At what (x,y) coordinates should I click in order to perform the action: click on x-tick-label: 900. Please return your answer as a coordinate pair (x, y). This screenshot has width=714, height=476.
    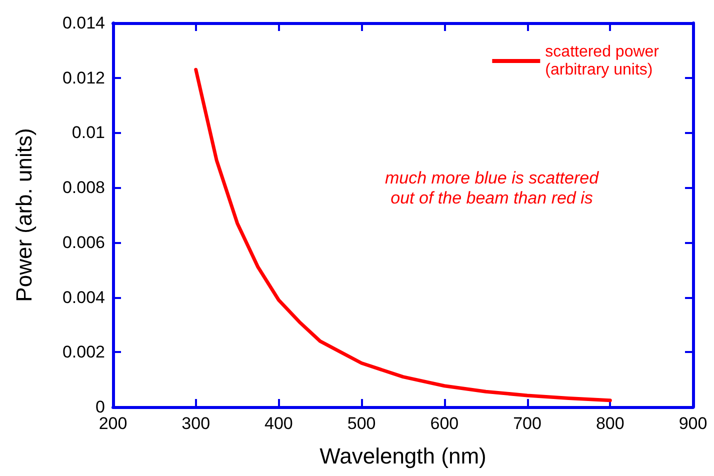
    Looking at the image, I should click on (693, 423).